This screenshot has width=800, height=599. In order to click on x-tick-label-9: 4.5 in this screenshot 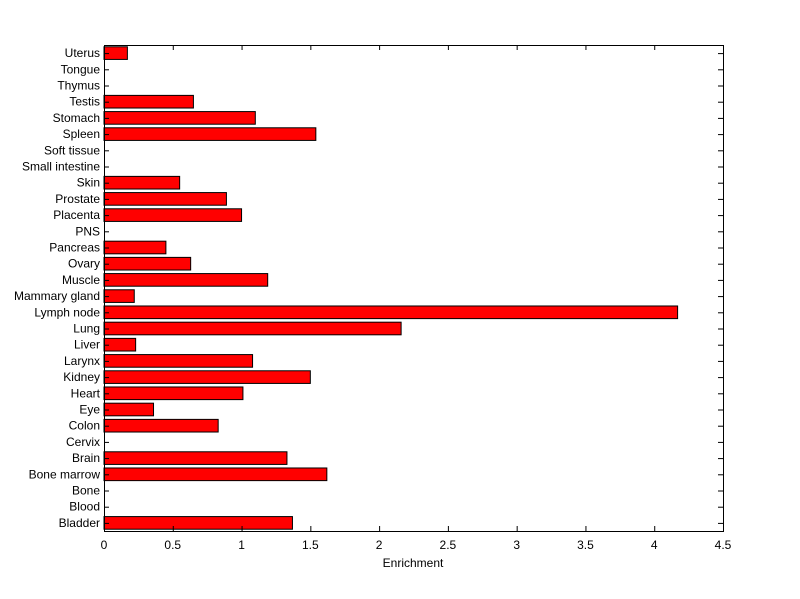, I will do `click(723, 545)`.